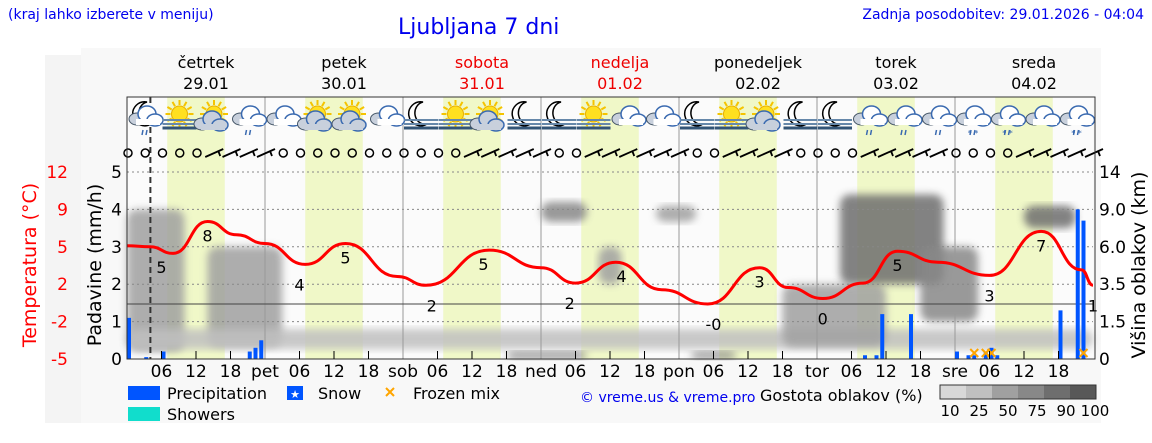 The width and height of the screenshot is (1152, 443). Describe the element at coordinates (758, 83) in the screenshot. I see `day-date: 02.02` at that location.